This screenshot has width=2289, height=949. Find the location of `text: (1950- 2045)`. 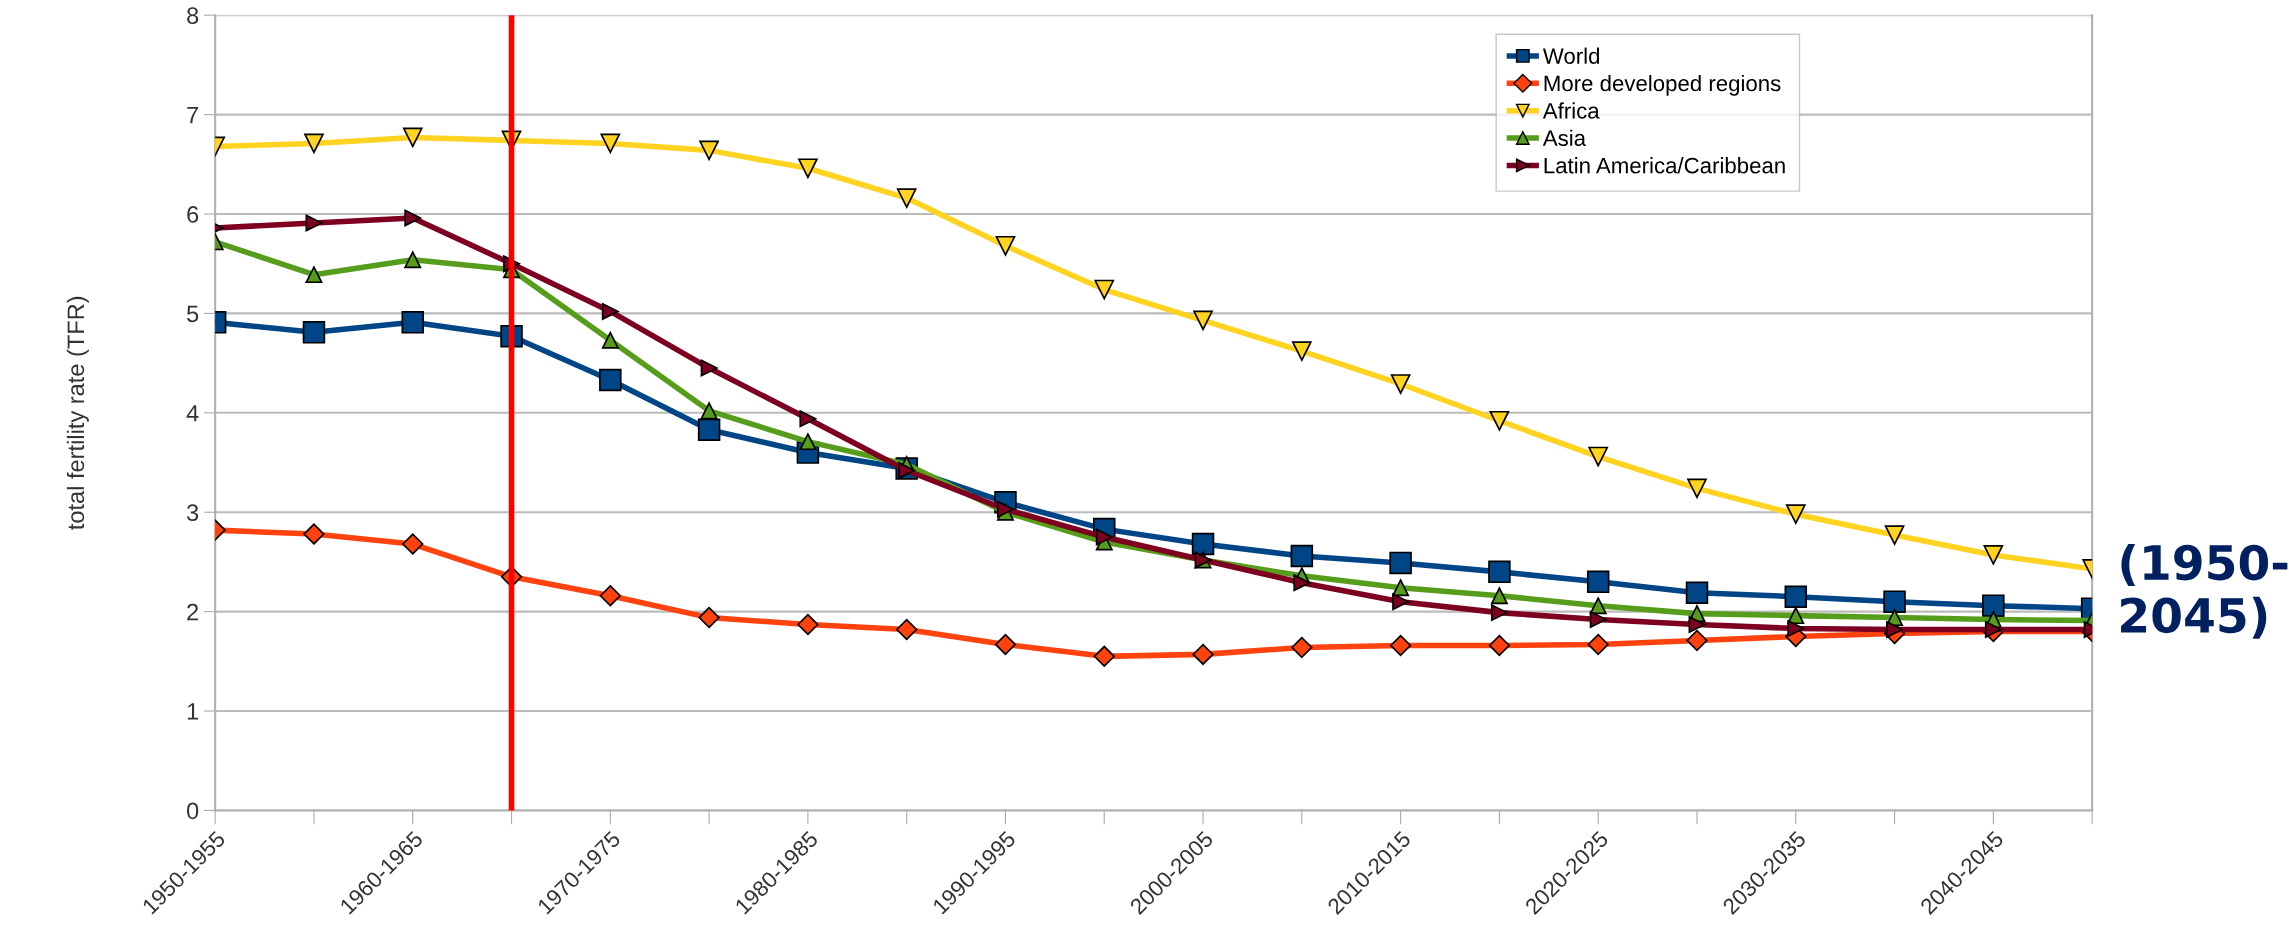

text: (1950- 2045) is located at coordinates (2204, 591).